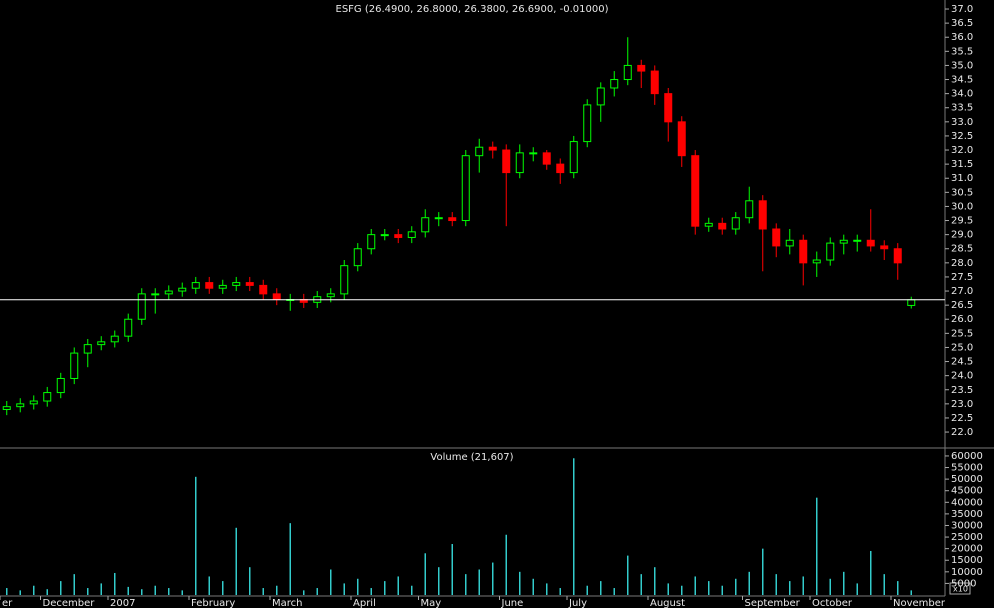 The height and width of the screenshot is (608, 994). I want to click on x-tick-label: March, so click(287, 603).